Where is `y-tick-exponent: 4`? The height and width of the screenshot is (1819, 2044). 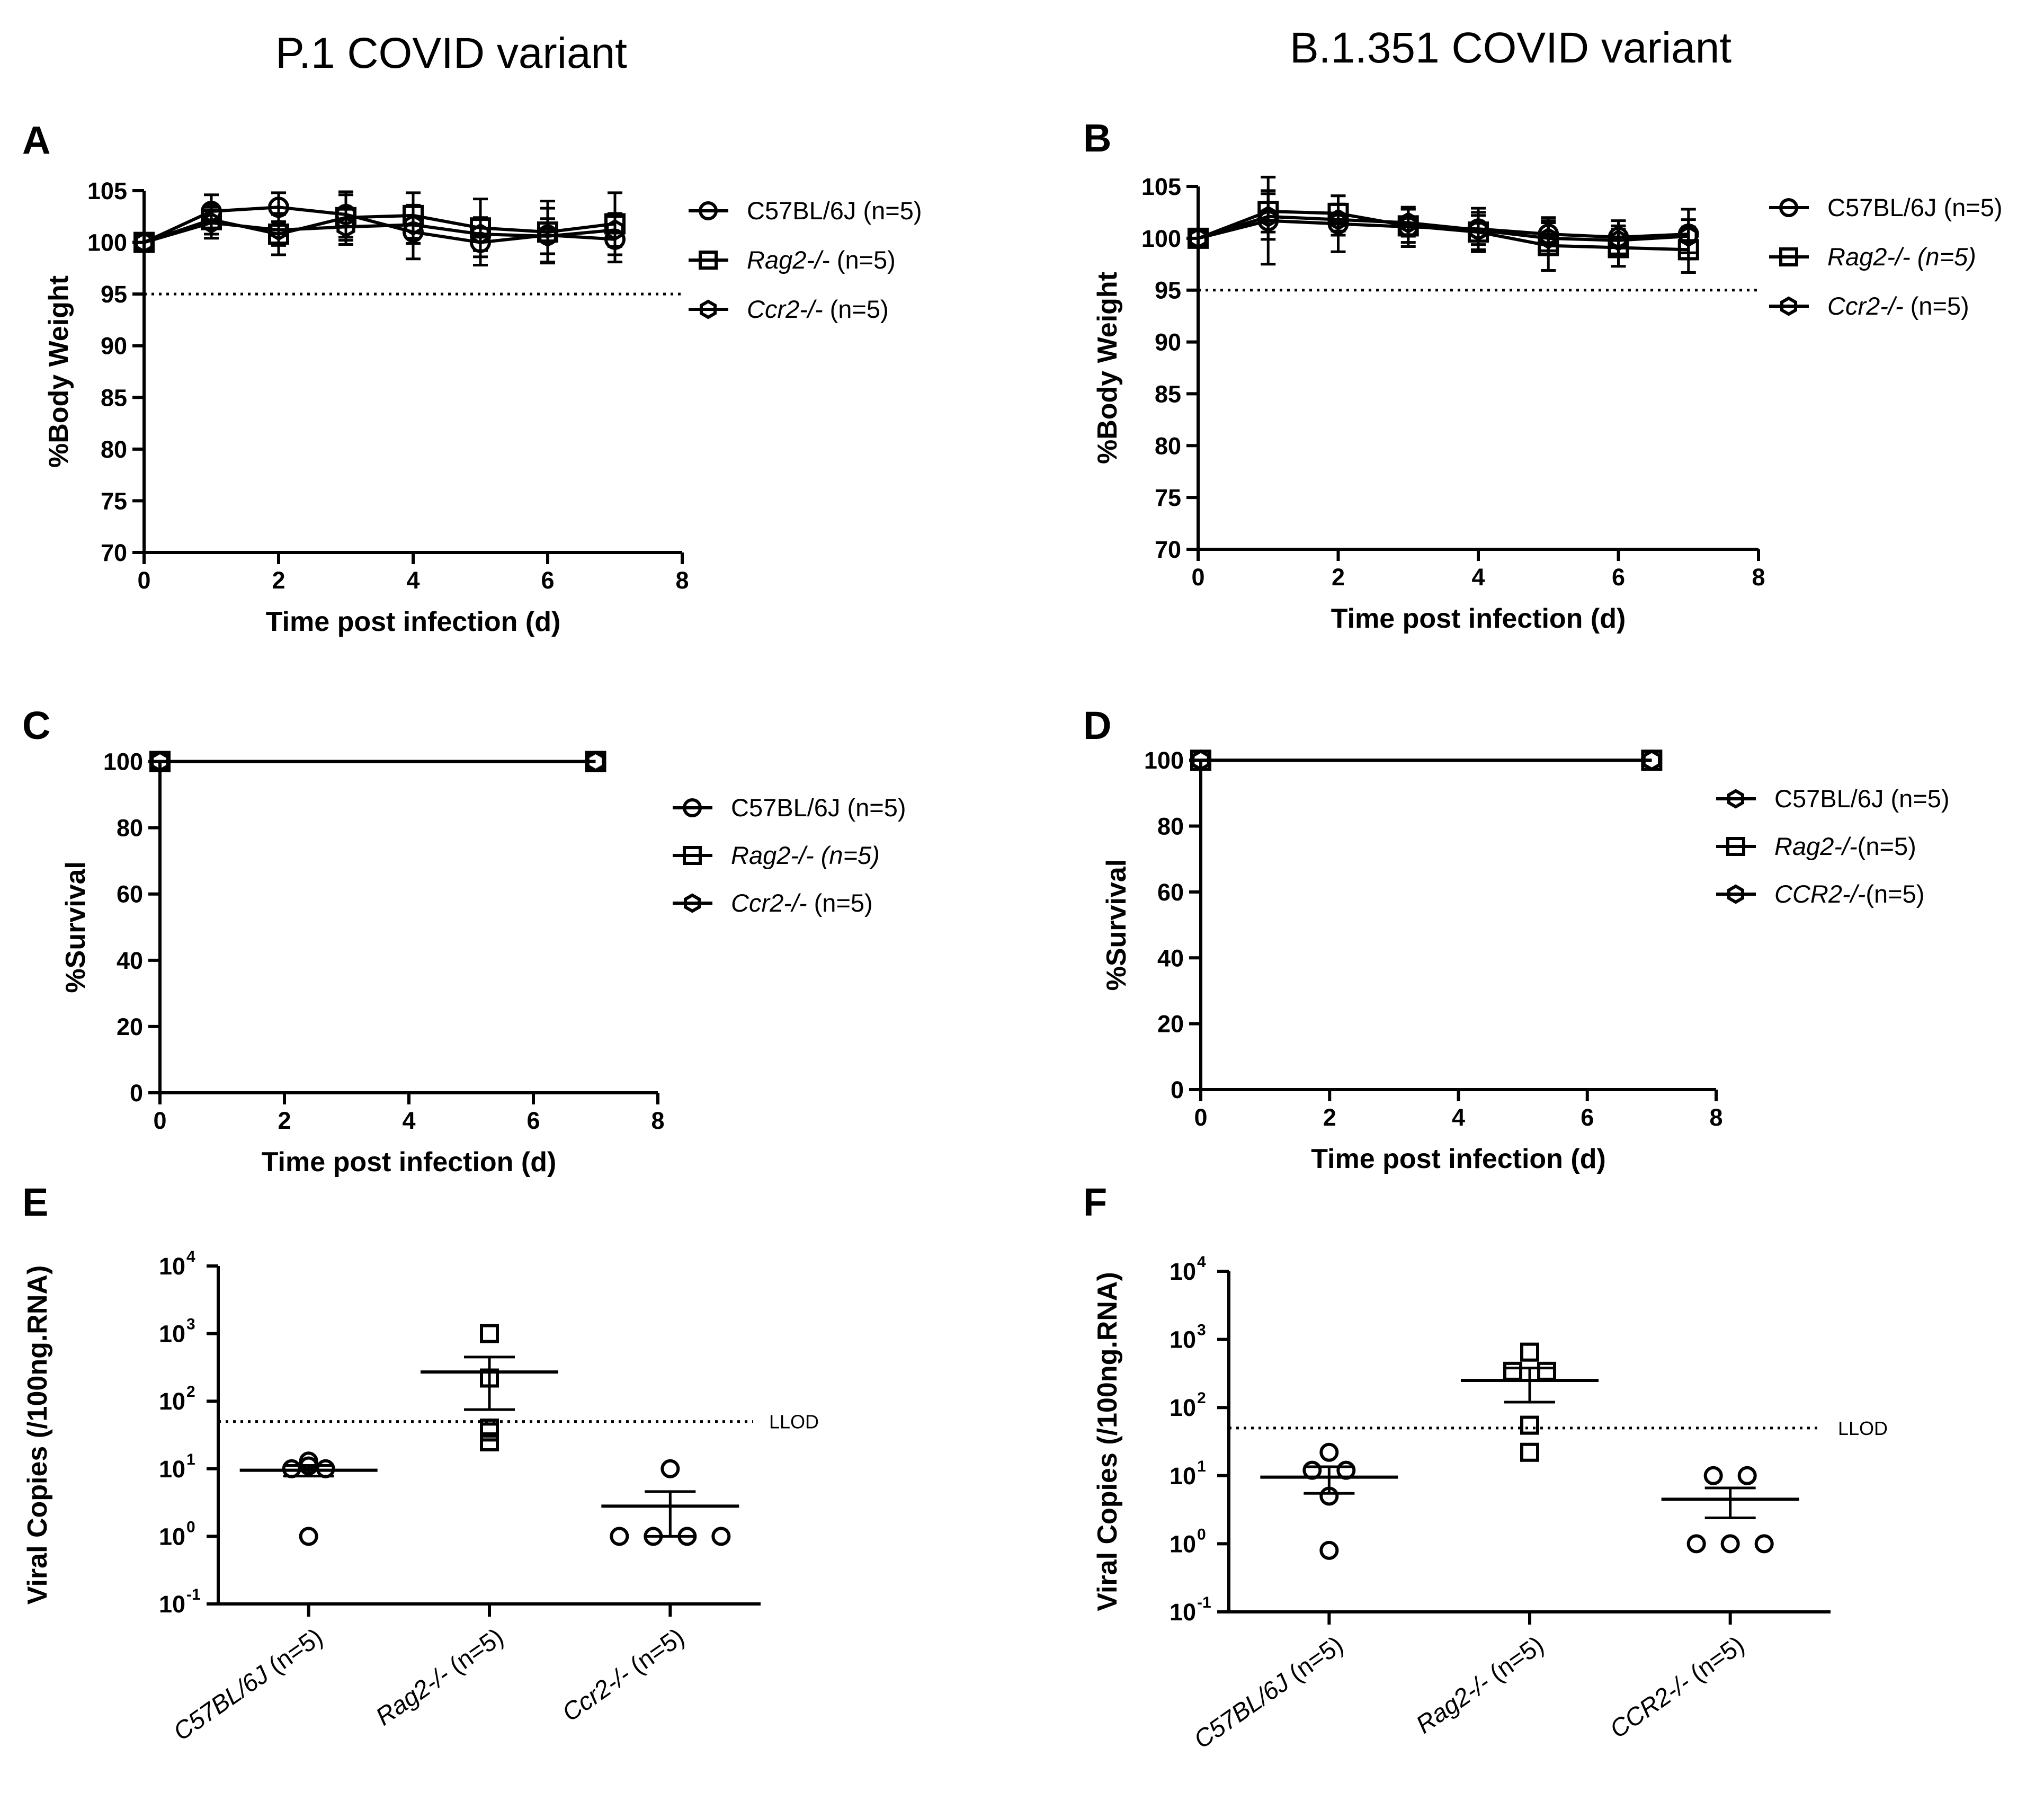 y-tick-exponent: 4 is located at coordinates (1202, 1262).